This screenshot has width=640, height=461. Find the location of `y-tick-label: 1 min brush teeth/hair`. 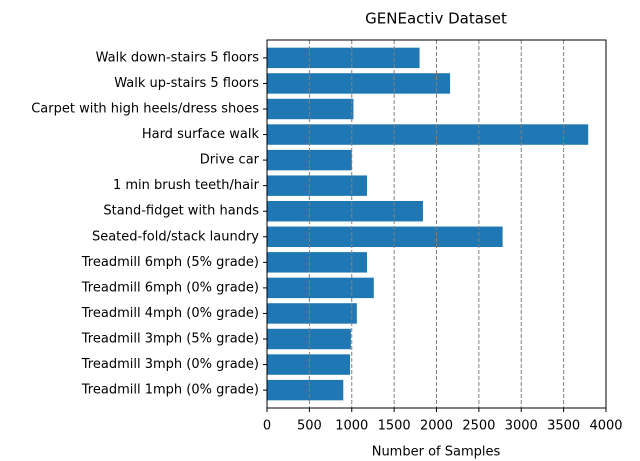

y-tick-label: 1 min brush teeth/hair is located at coordinates (186, 185).